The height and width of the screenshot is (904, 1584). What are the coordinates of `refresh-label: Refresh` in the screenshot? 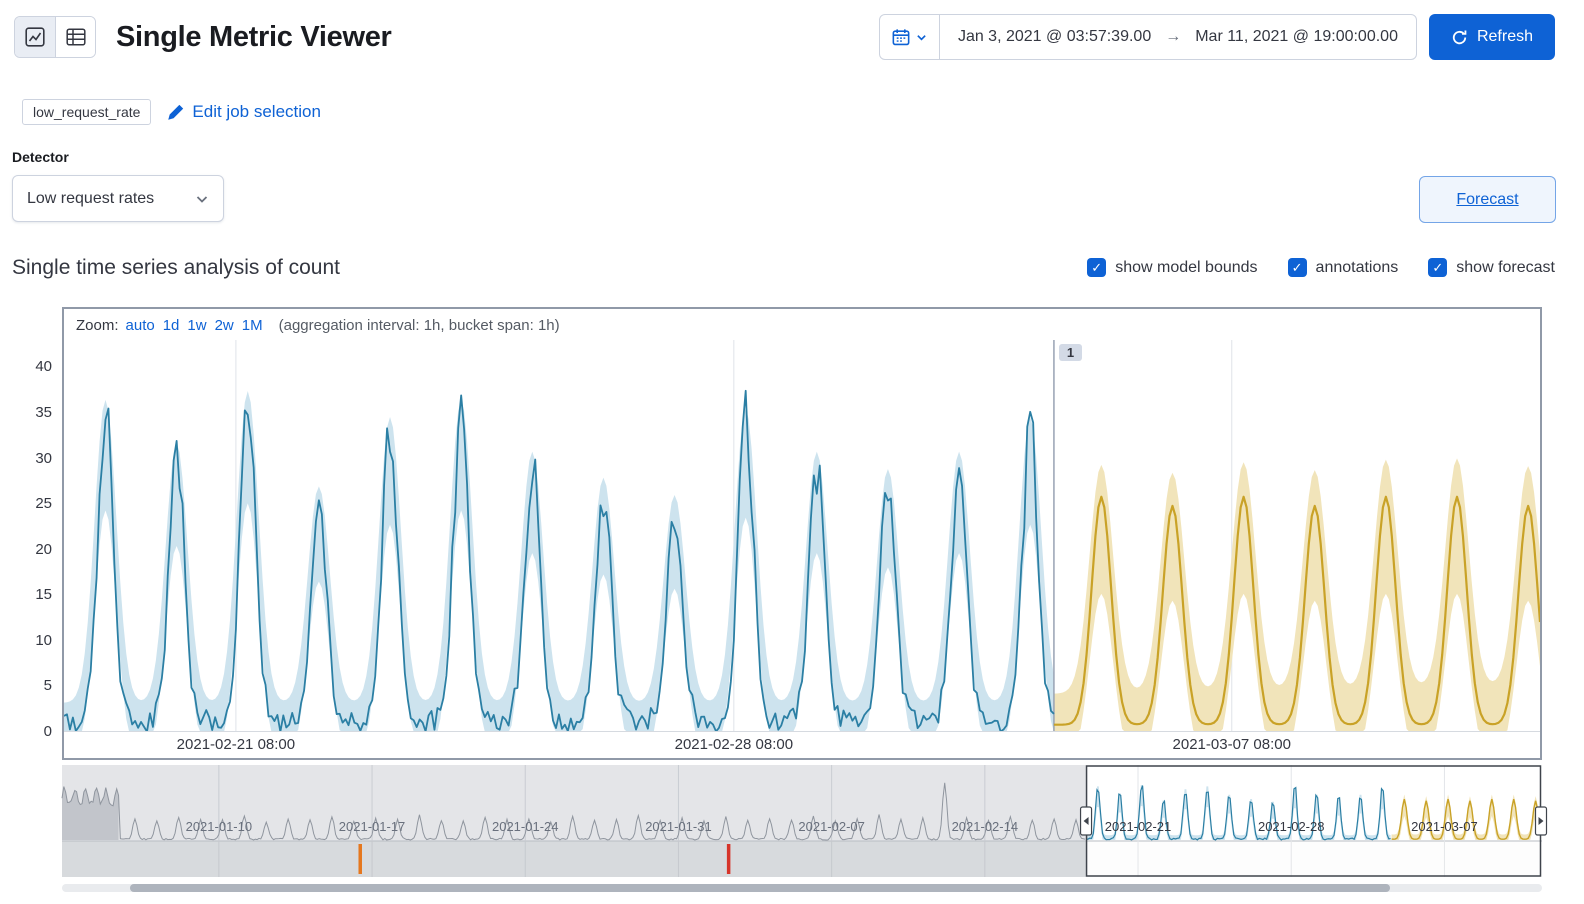 It's located at (1504, 36).